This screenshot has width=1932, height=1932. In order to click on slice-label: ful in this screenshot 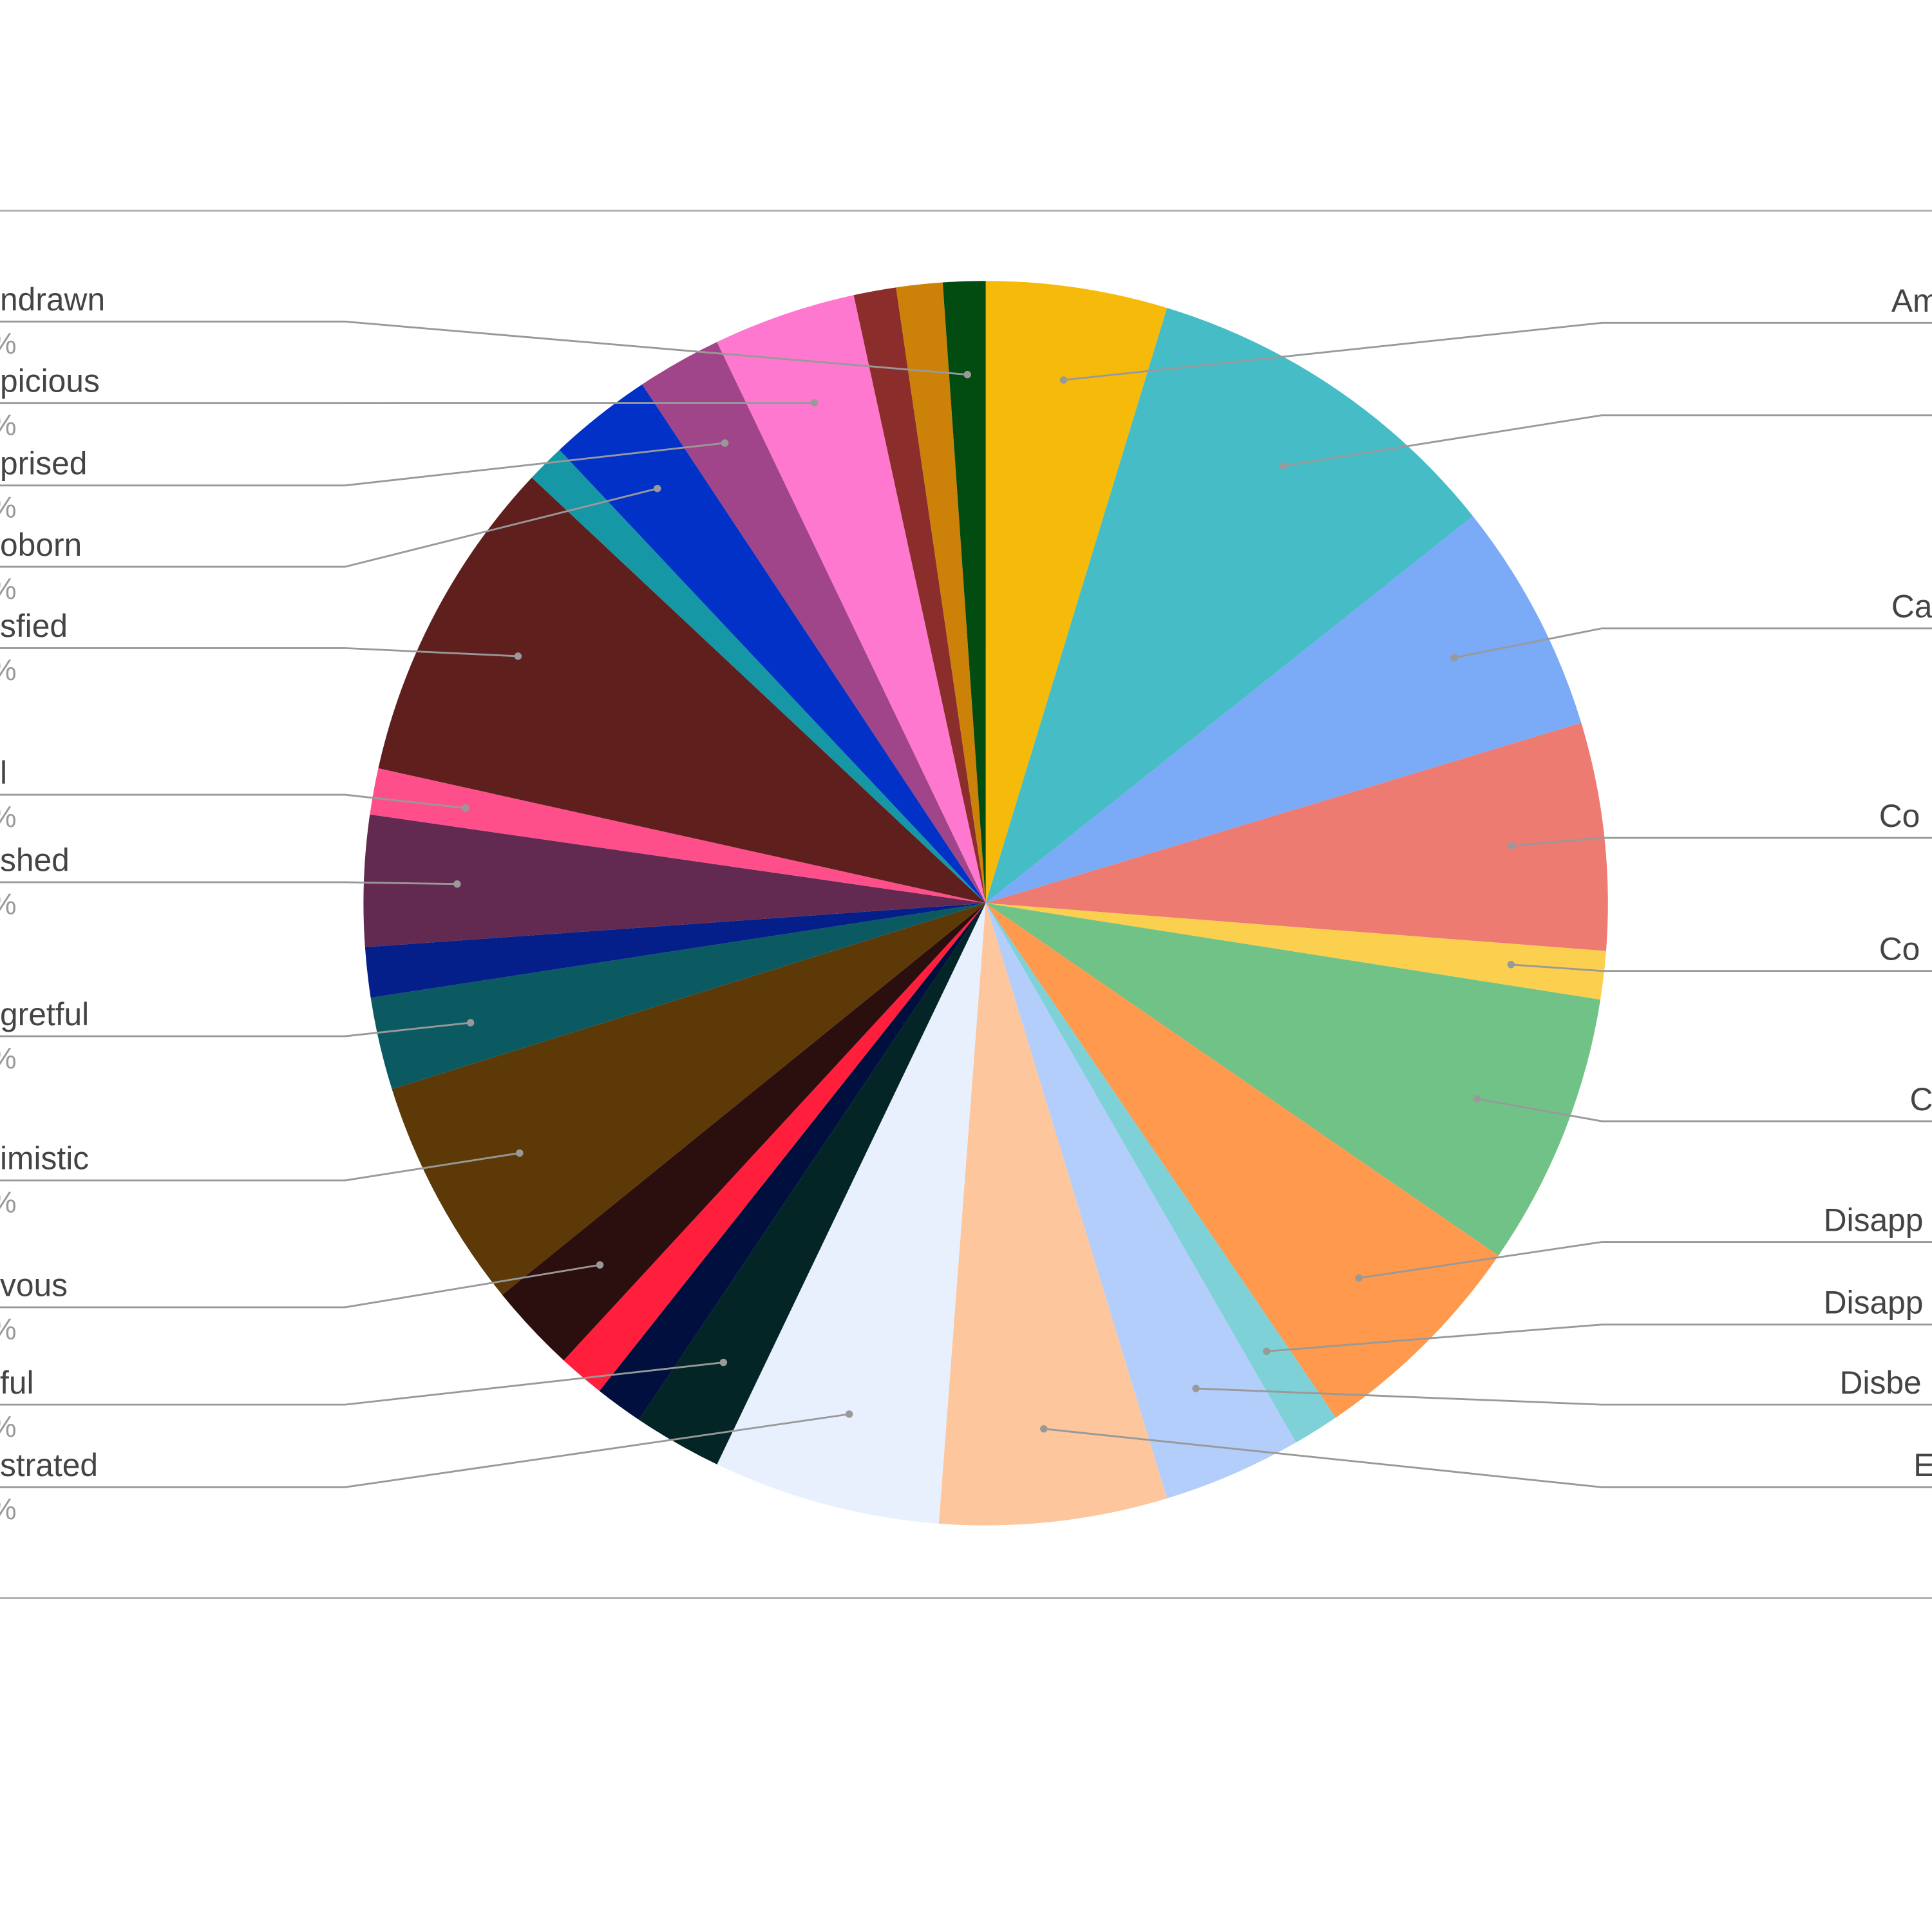, I will do `click(17, 1383)`.